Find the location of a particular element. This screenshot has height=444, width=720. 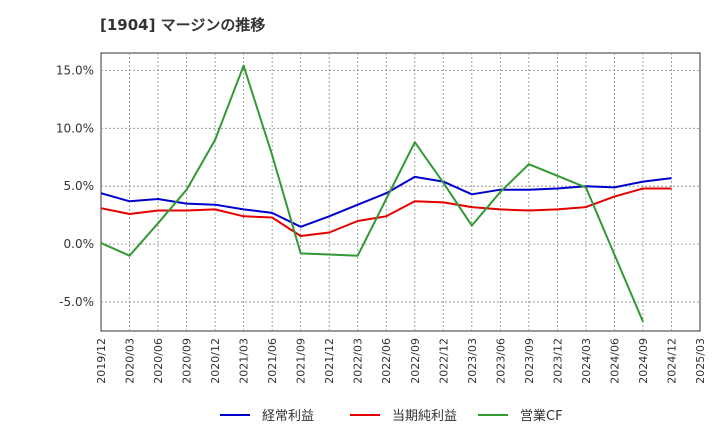

x-tick-label: 2024/12 is located at coordinates (671, 361).